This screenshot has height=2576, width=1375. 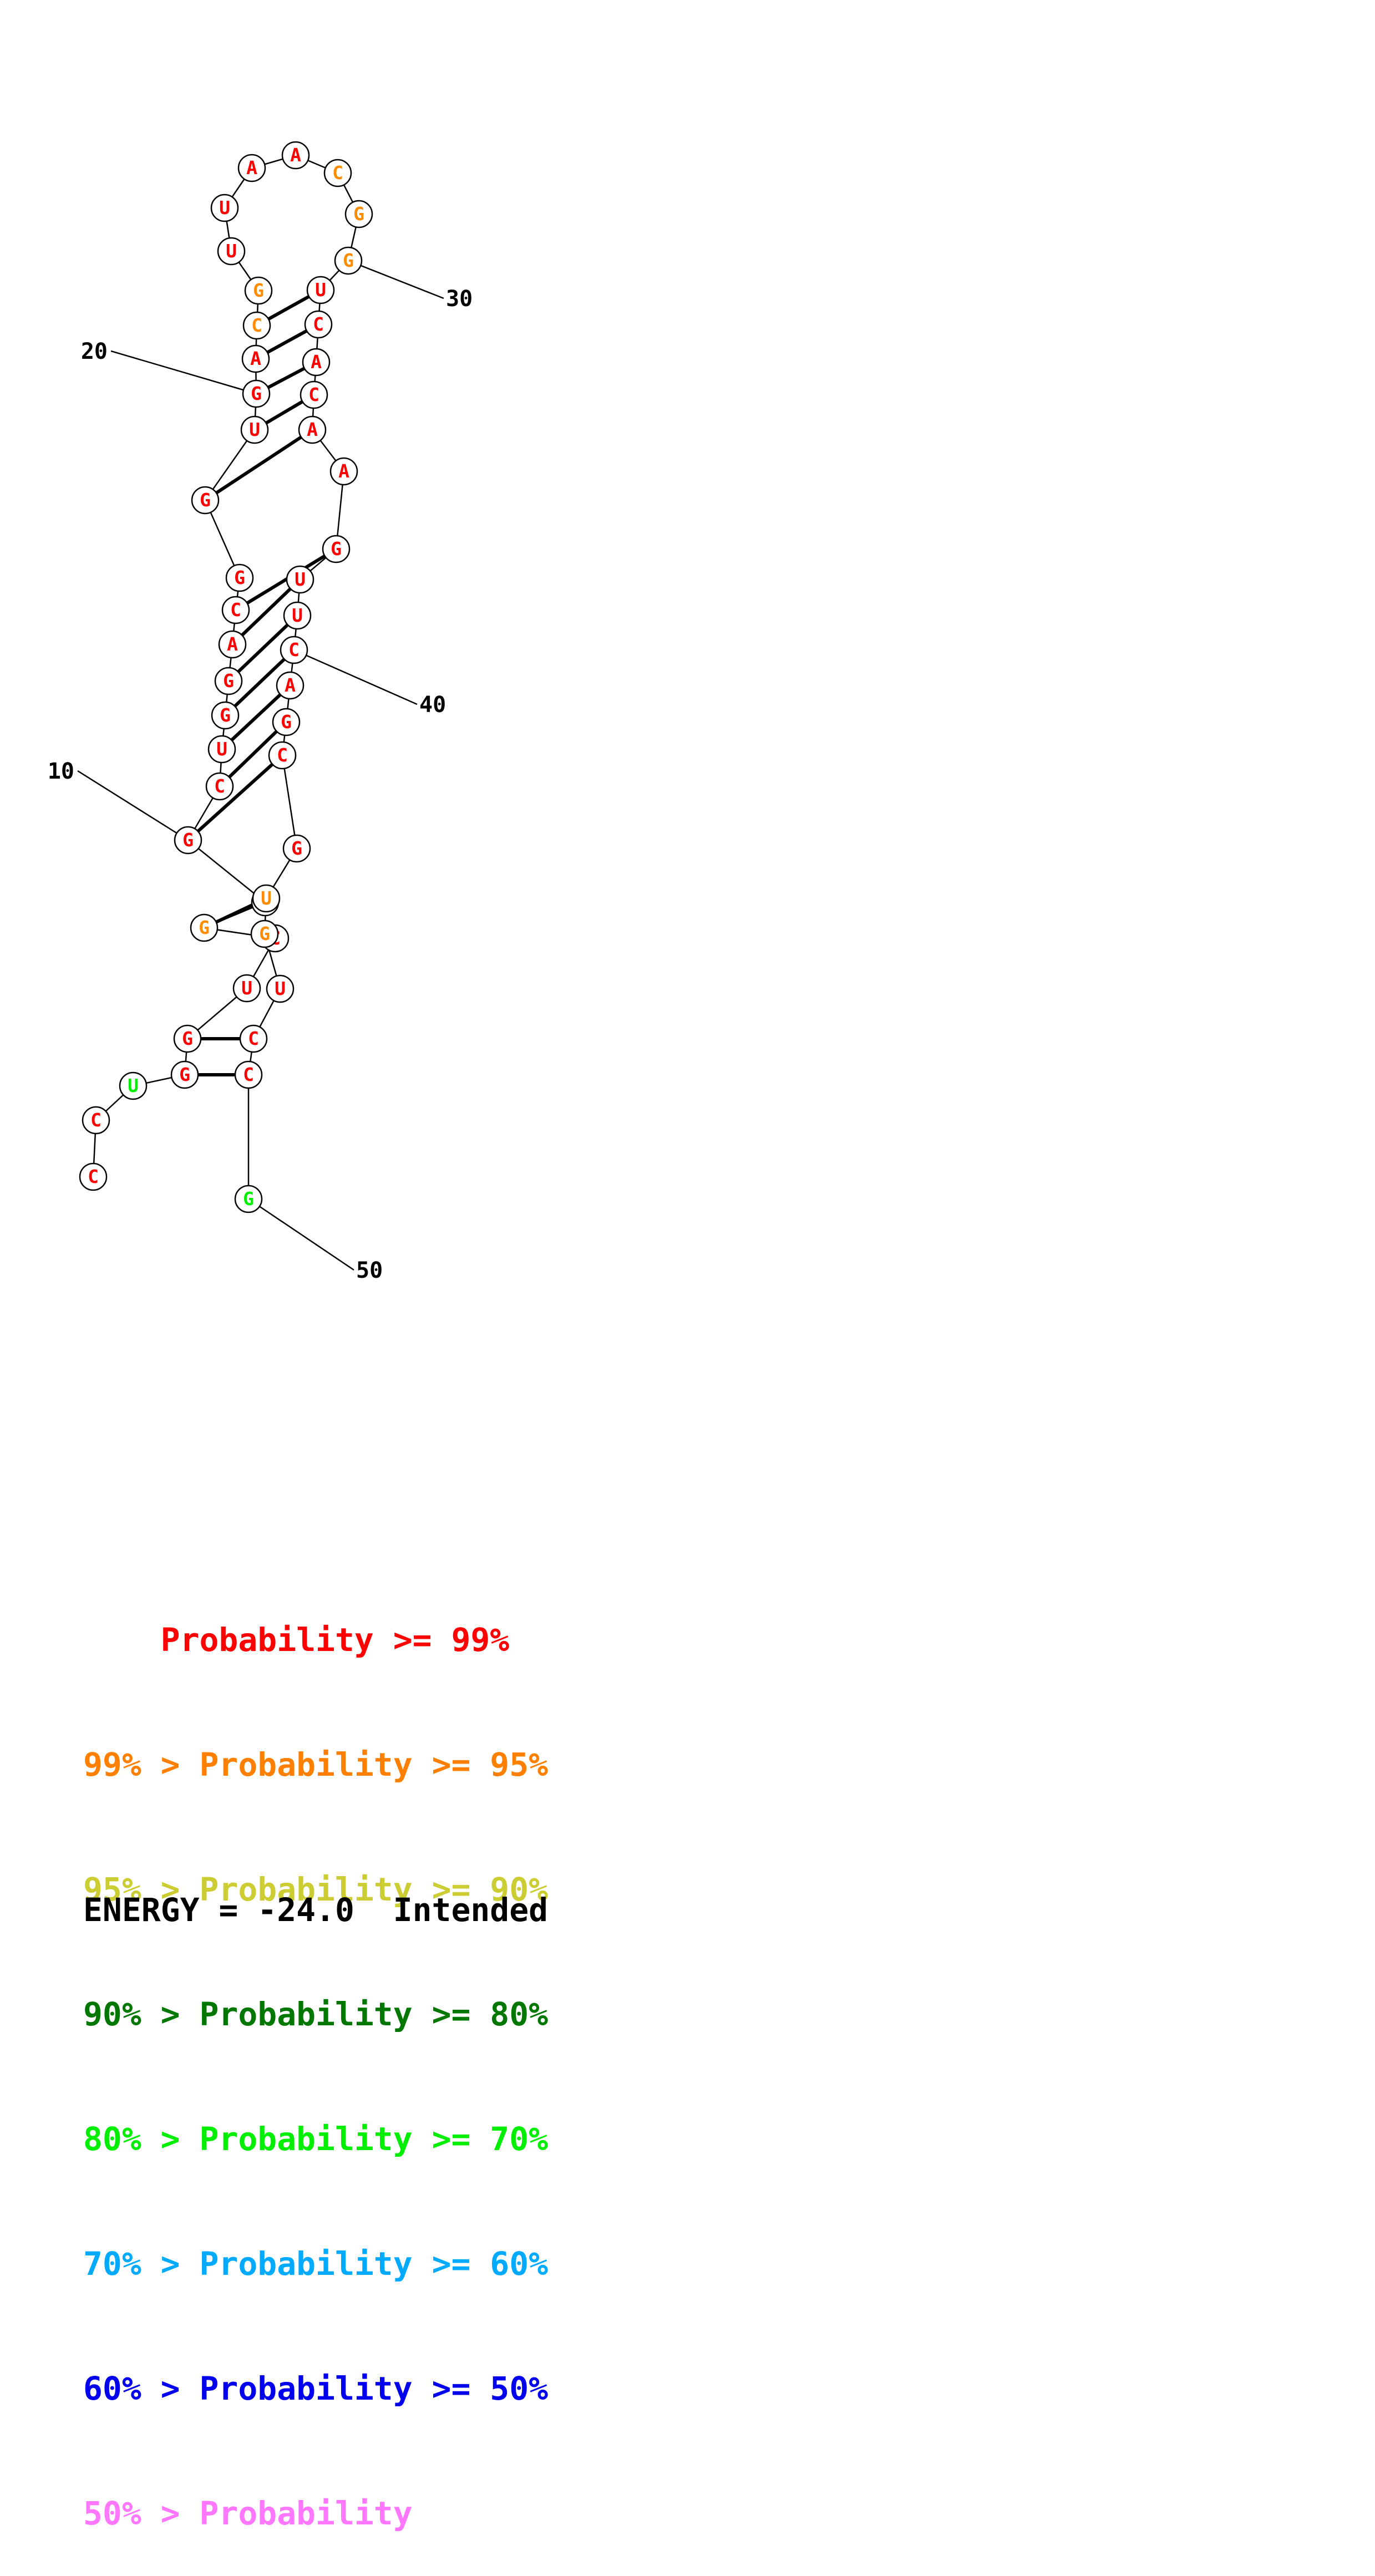 I want to click on index-label: 50, so click(x=369, y=1270).